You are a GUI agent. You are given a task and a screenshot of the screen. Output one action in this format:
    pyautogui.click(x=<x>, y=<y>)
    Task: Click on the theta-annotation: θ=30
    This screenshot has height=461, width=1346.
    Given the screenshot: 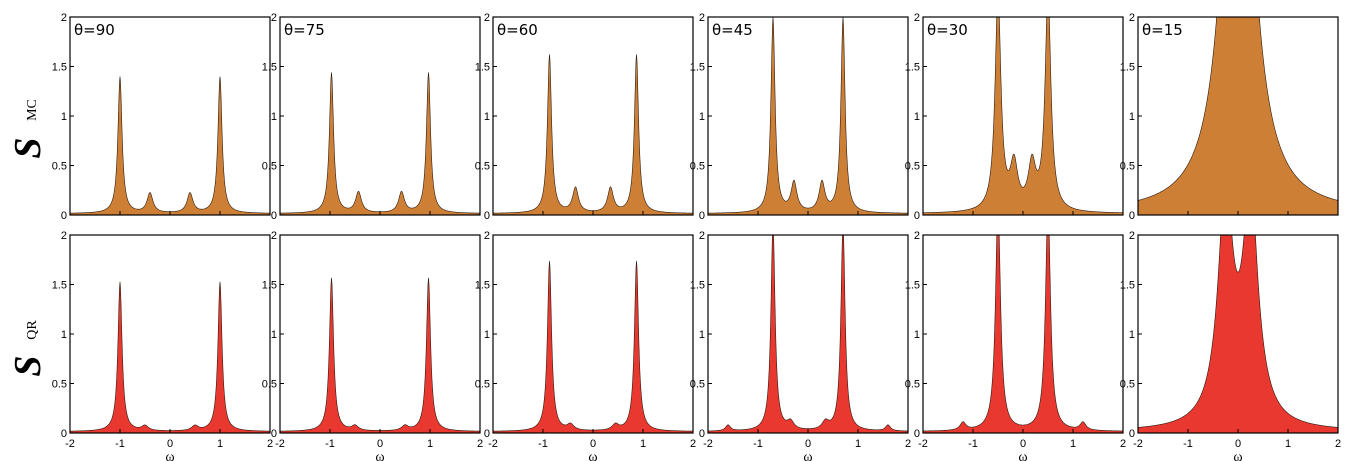 What is the action you would take?
    pyautogui.click(x=947, y=30)
    